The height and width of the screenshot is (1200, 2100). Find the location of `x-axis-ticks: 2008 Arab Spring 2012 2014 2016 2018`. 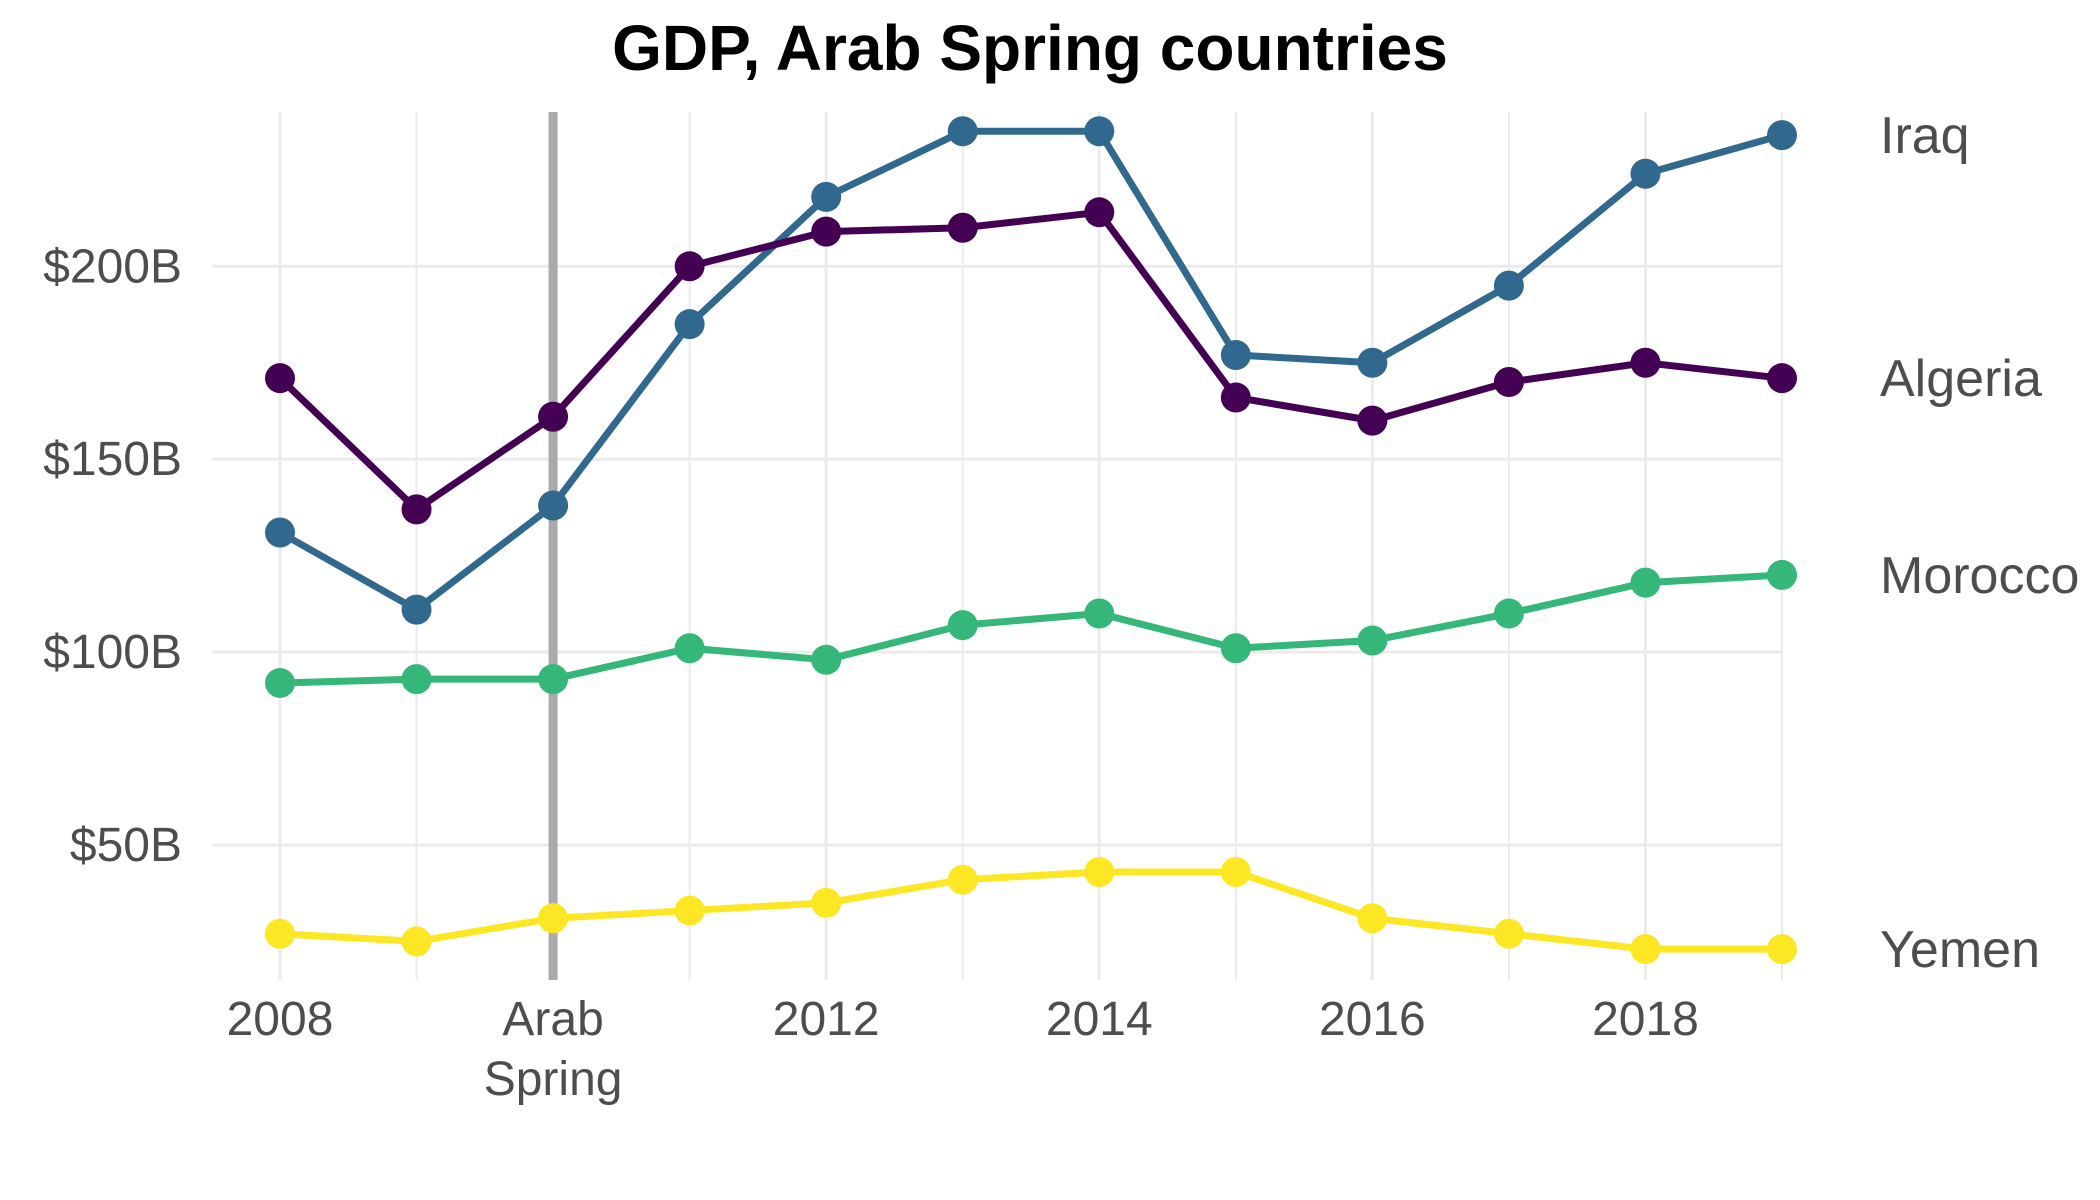

x-axis-ticks: 2008 Arab Spring 2012 2014 2016 2018 is located at coordinates (963, 1049).